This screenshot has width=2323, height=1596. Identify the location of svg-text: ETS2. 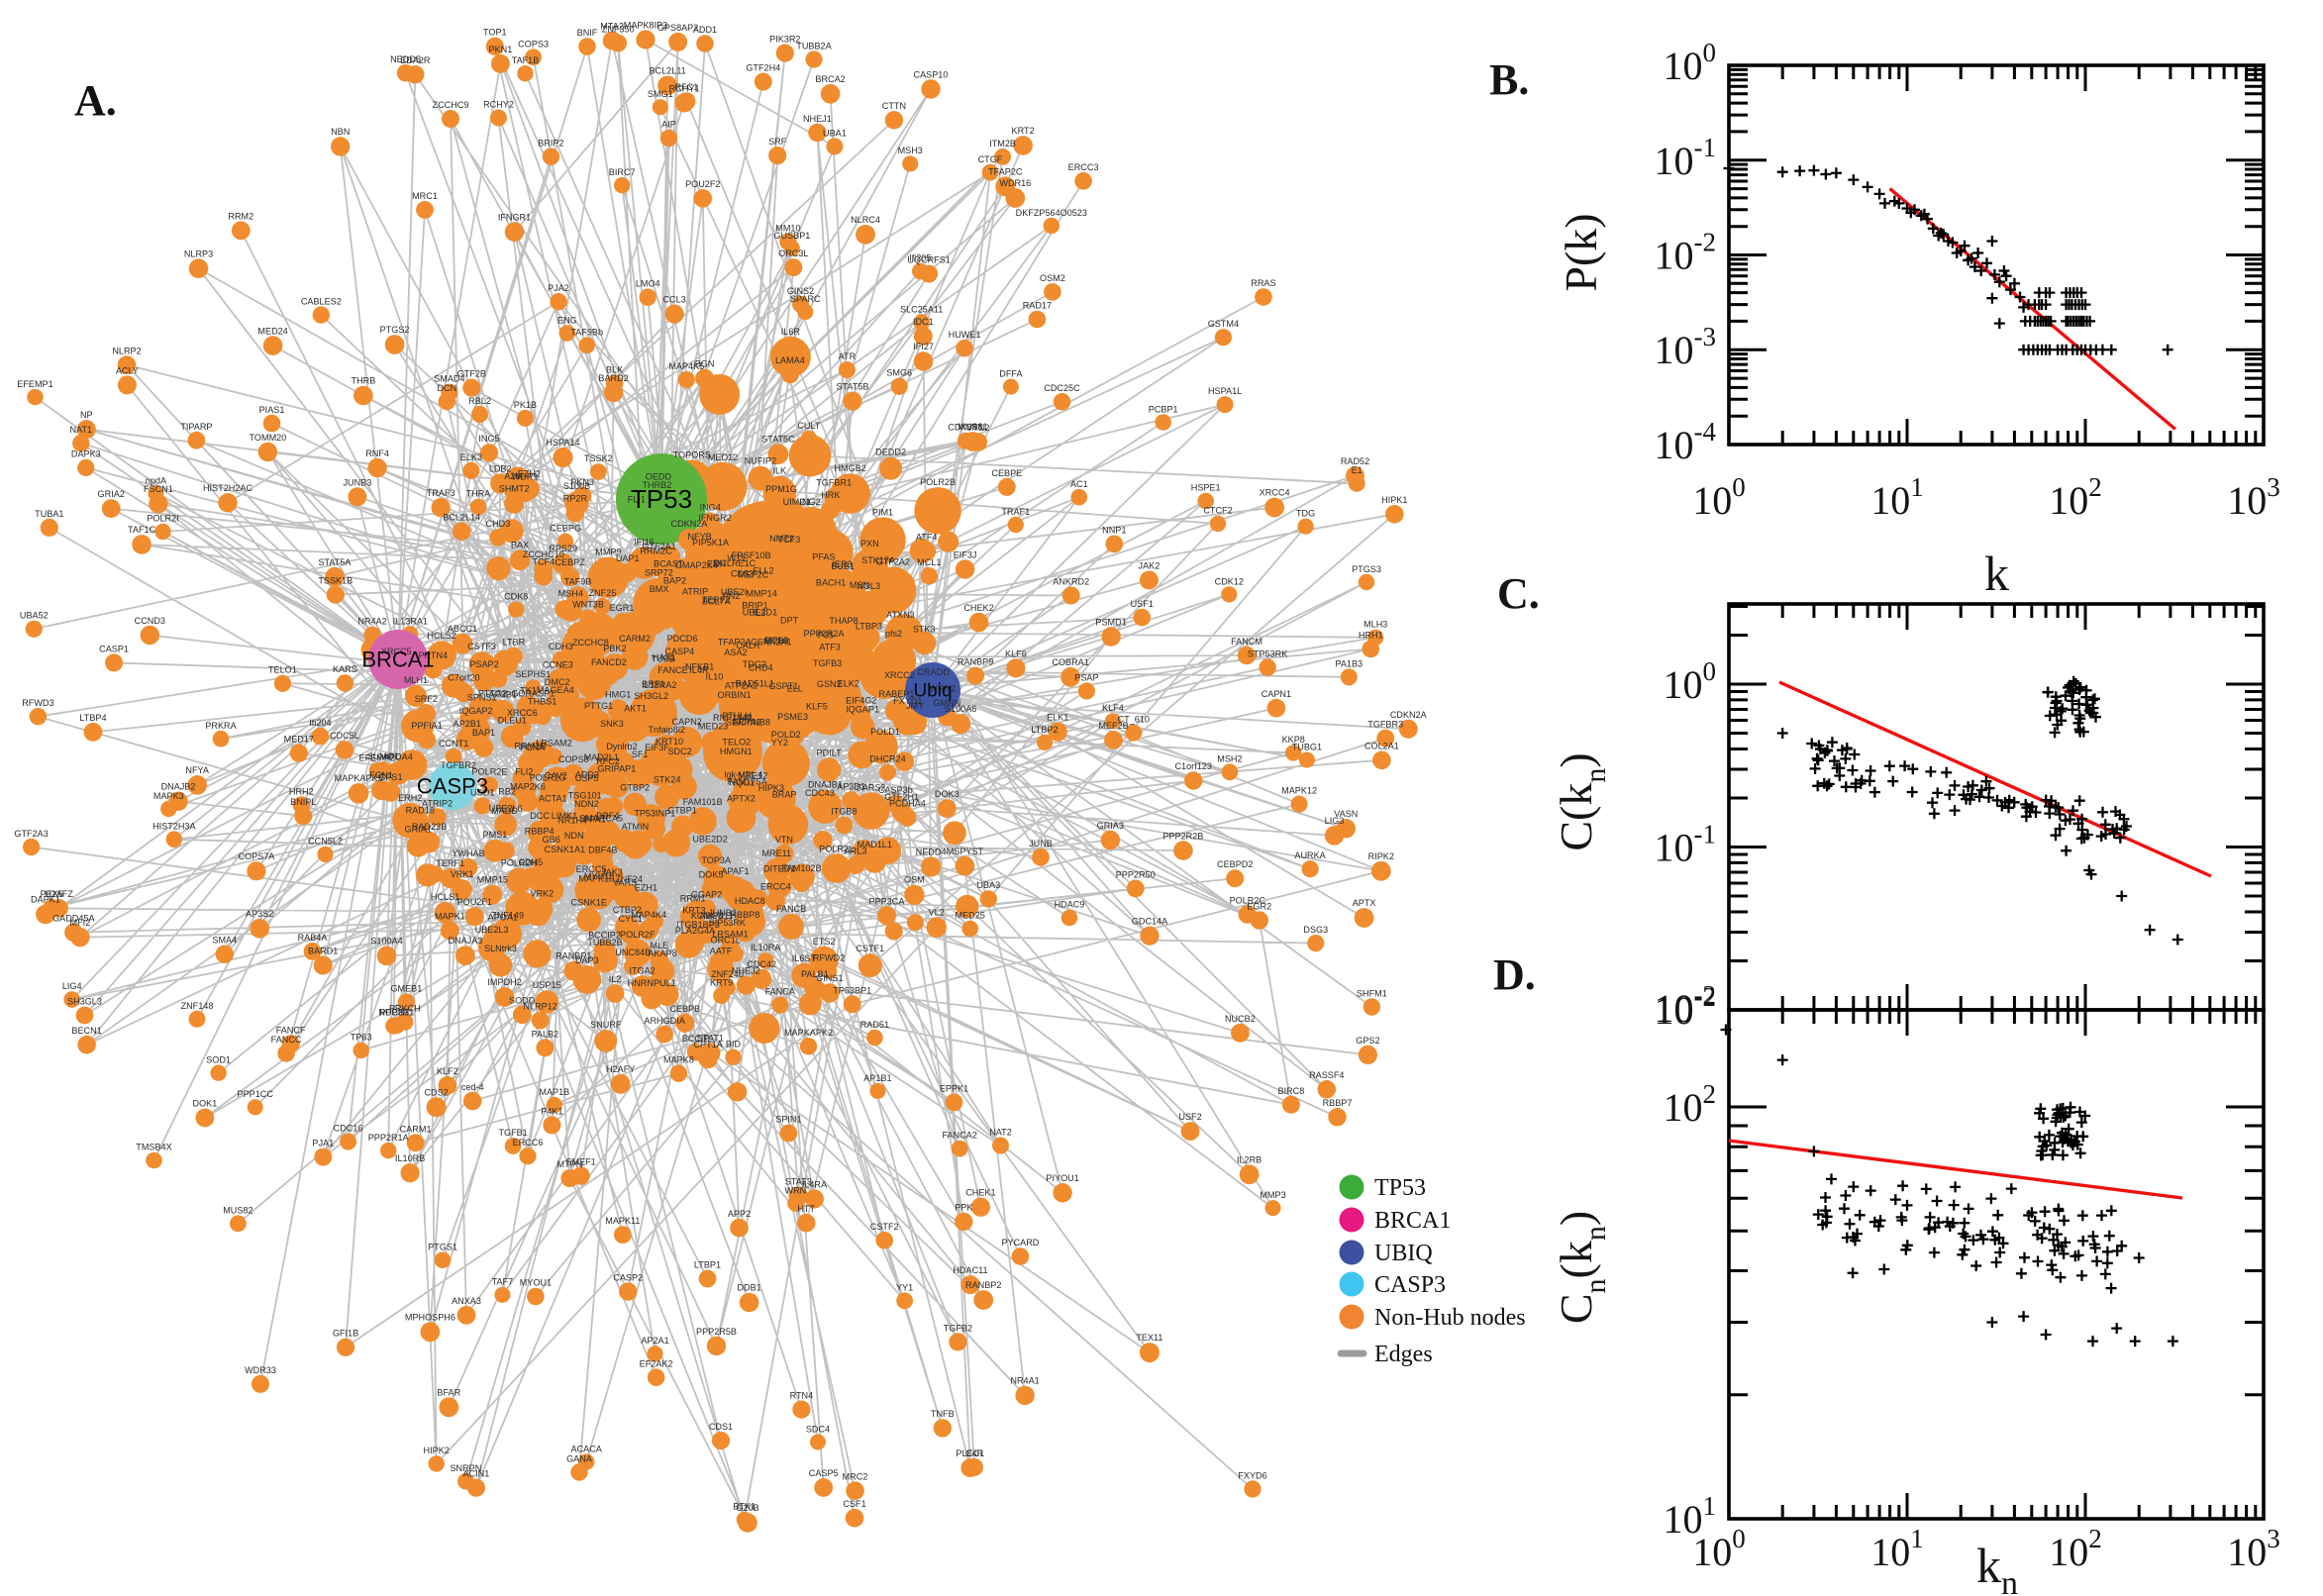
(824, 942).